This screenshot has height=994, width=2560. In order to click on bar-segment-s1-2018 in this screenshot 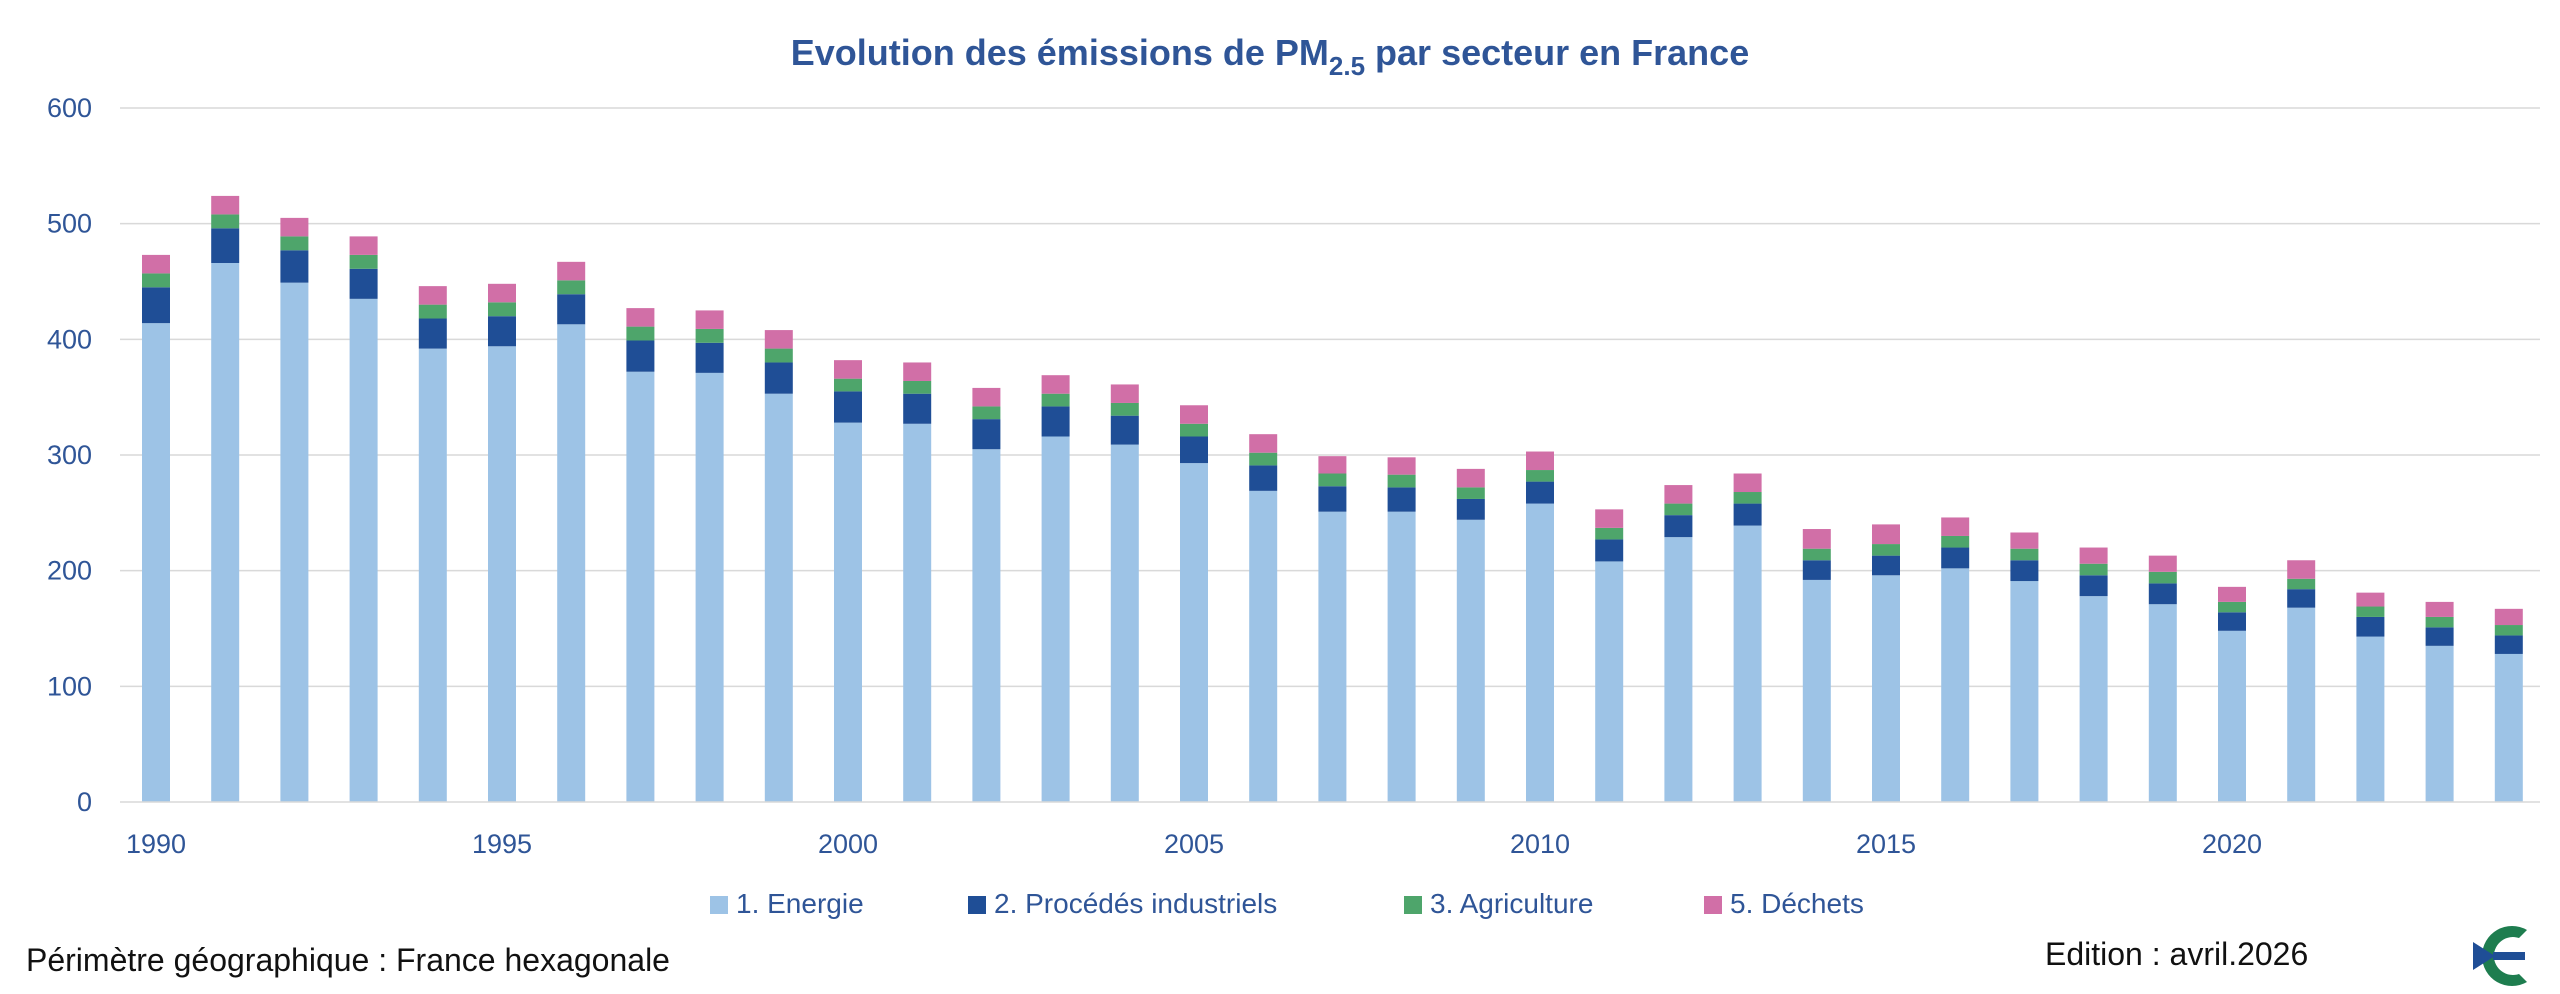, I will do `click(2093, 586)`.